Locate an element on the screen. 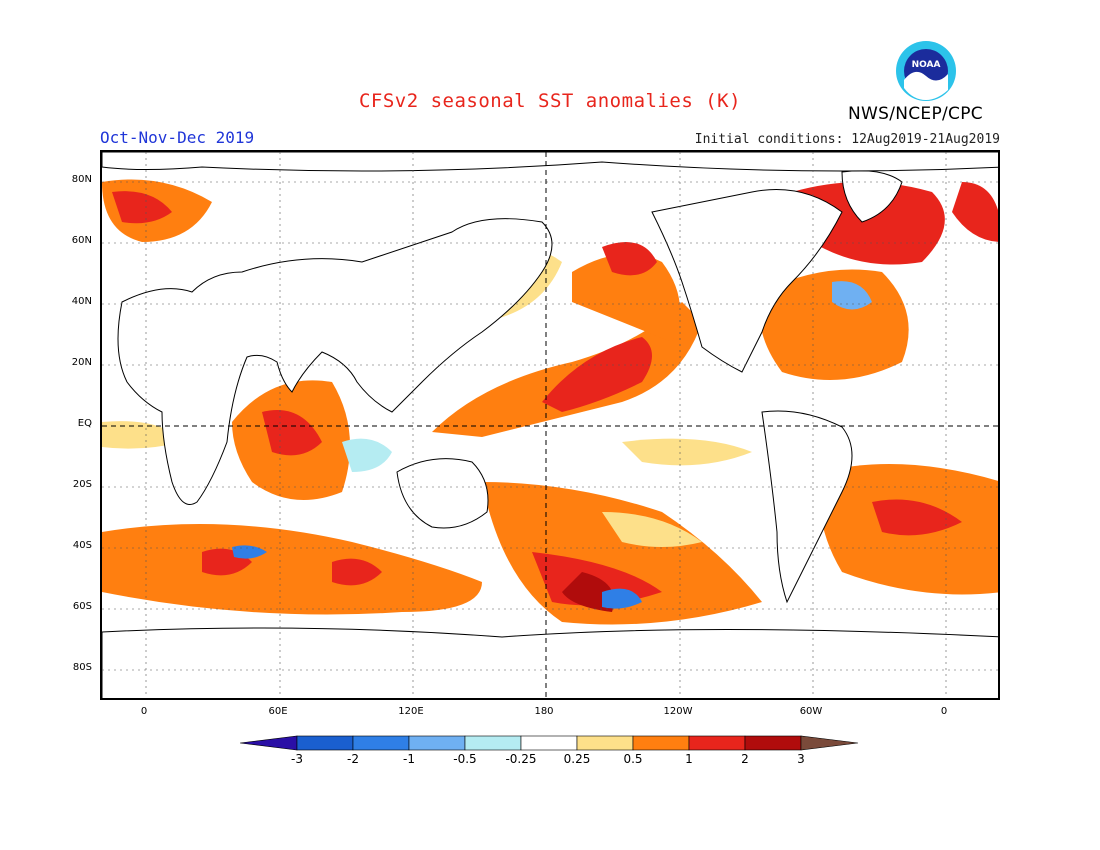 This screenshot has height=850, width=1100. colorbar-label: -0.5 is located at coordinates (465, 759).